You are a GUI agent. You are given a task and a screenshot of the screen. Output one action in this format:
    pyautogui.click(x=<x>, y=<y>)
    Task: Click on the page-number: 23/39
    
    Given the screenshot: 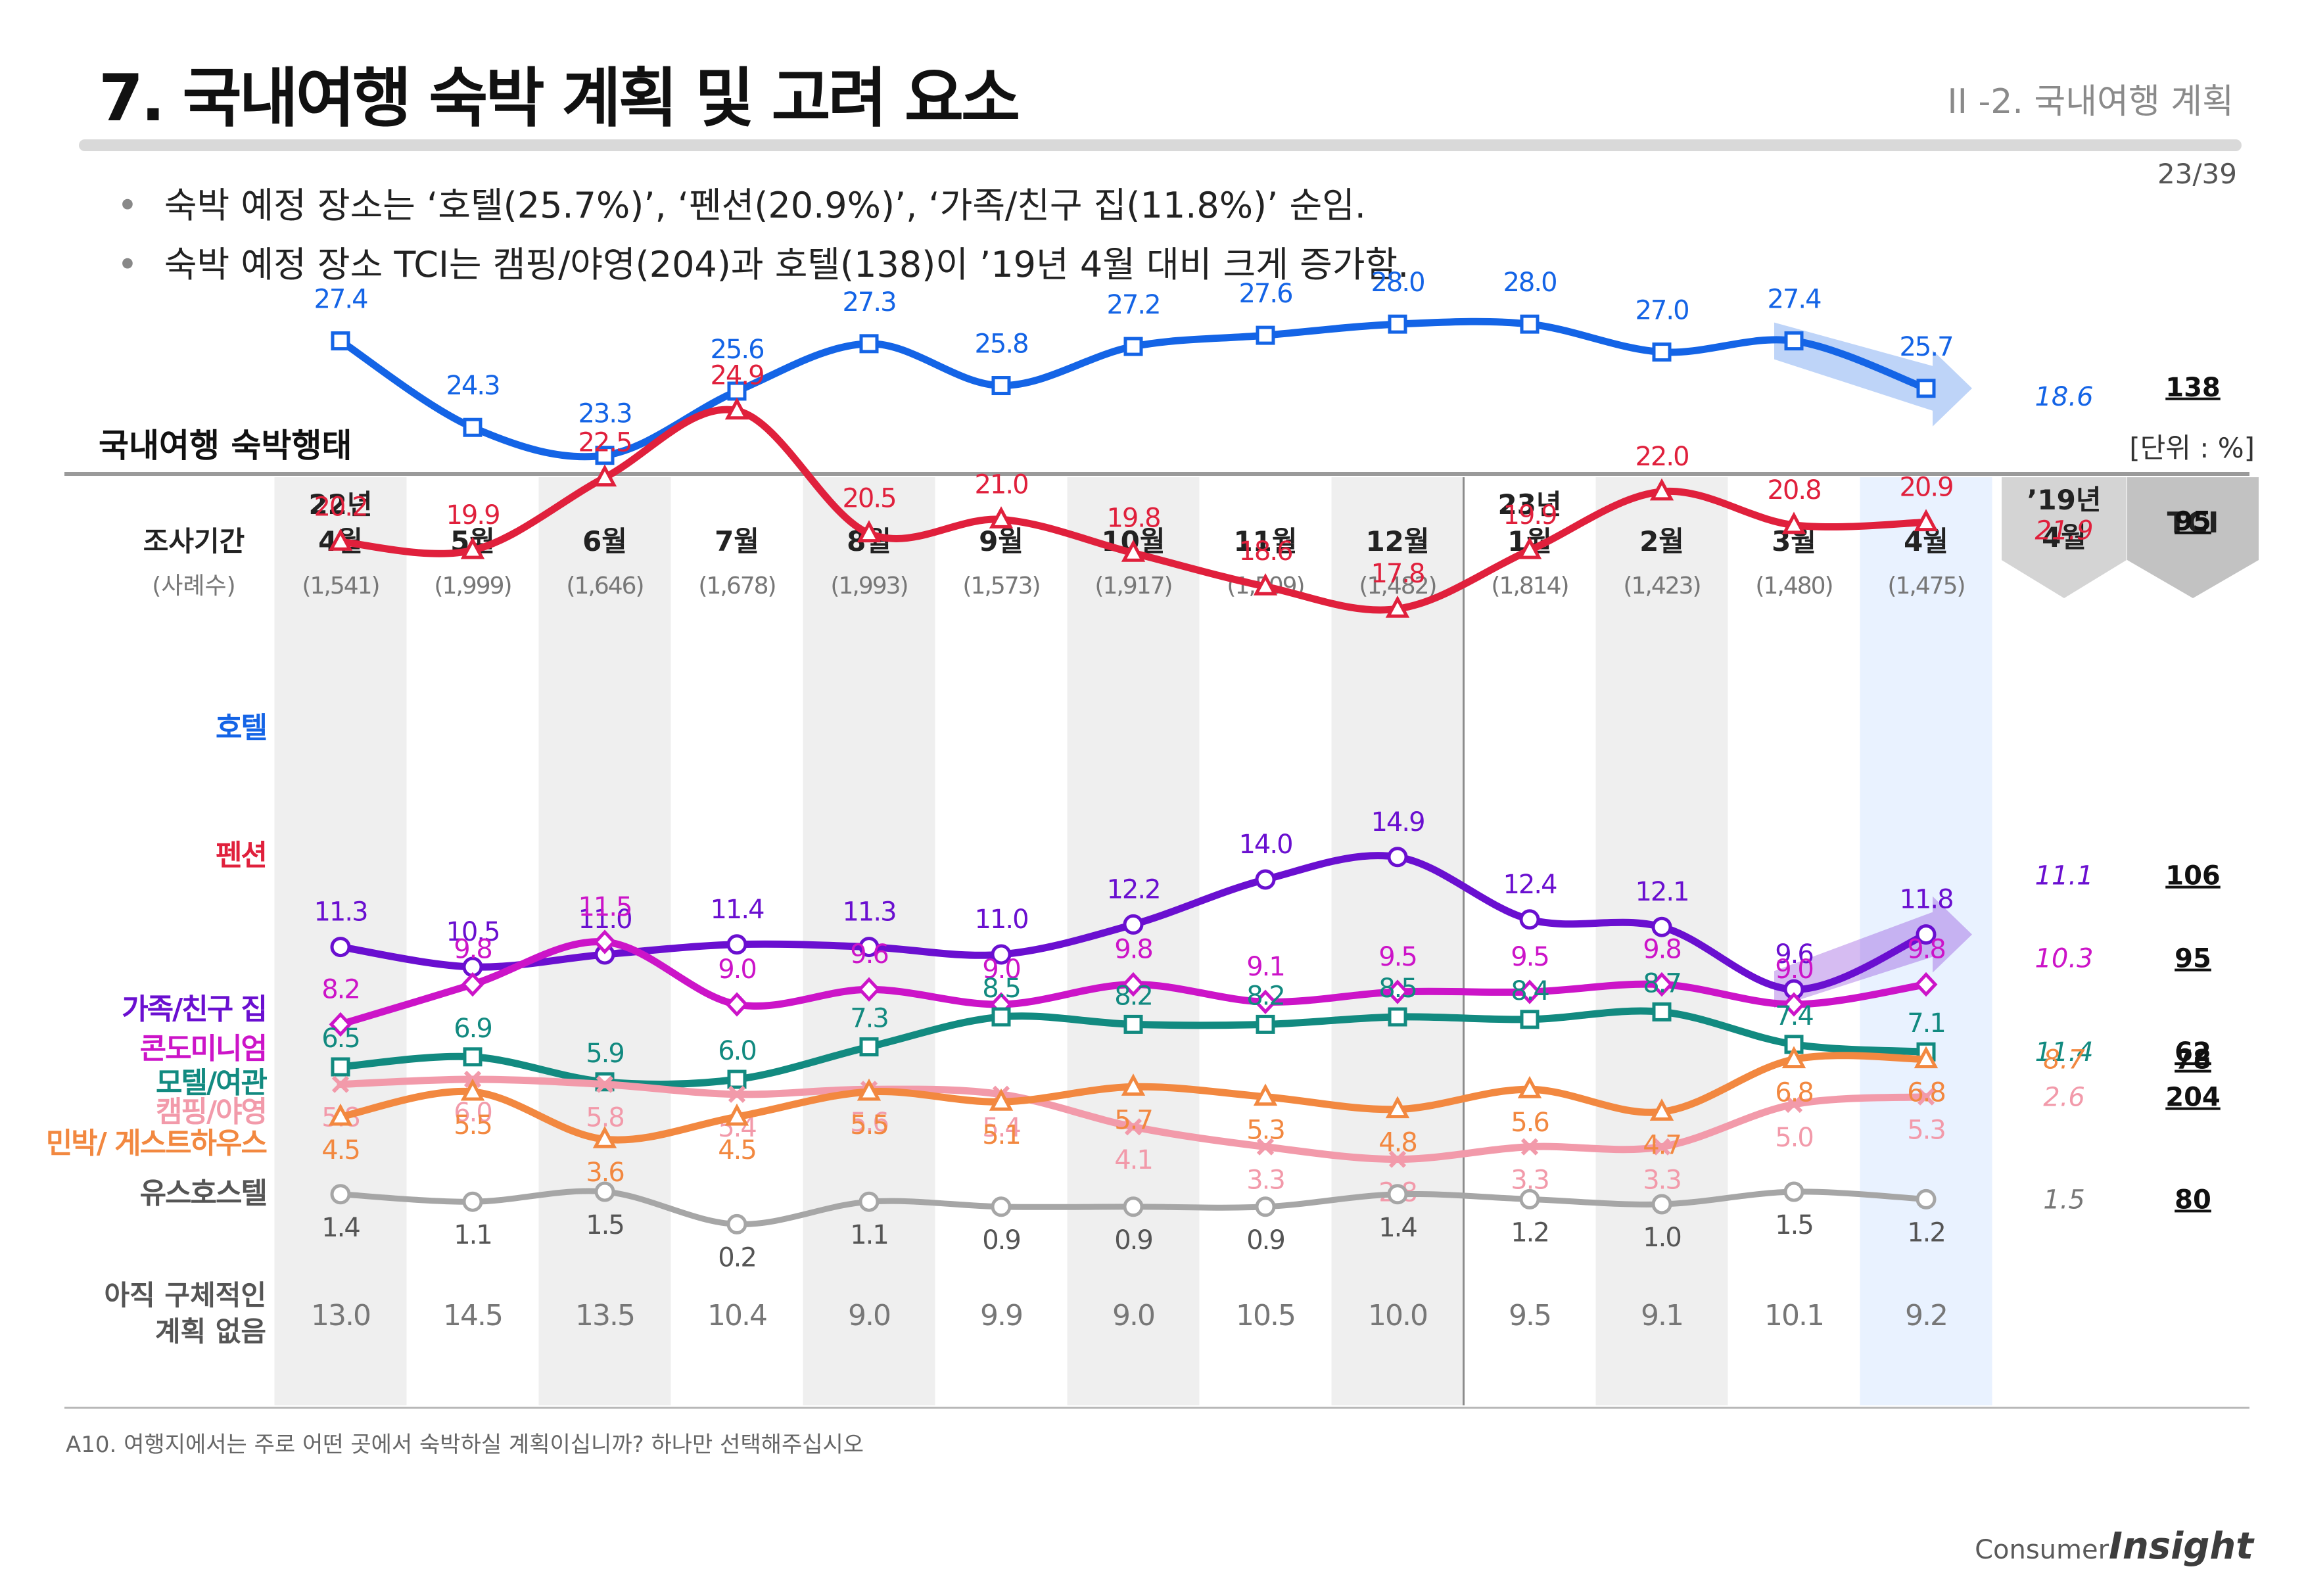 What is the action you would take?
    pyautogui.click(x=2197, y=174)
    